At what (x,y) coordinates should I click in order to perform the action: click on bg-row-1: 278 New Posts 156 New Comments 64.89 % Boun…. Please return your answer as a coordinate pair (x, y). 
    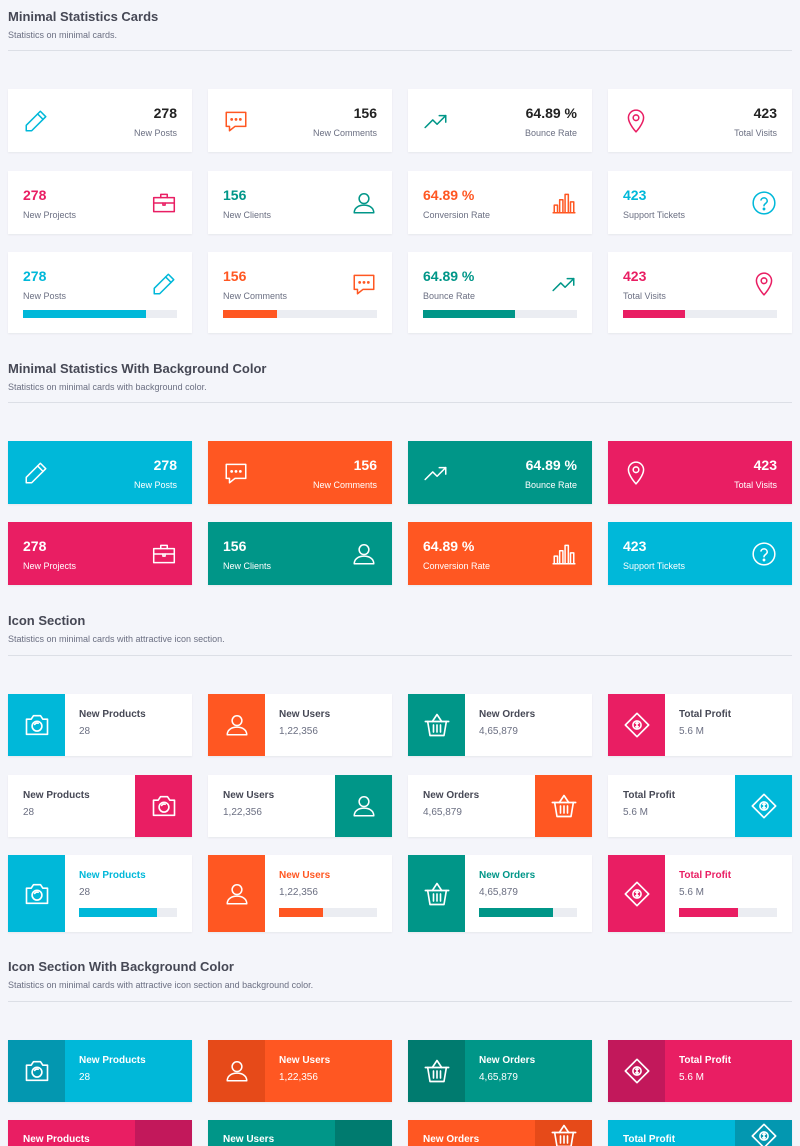
    Looking at the image, I should click on (400, 472).